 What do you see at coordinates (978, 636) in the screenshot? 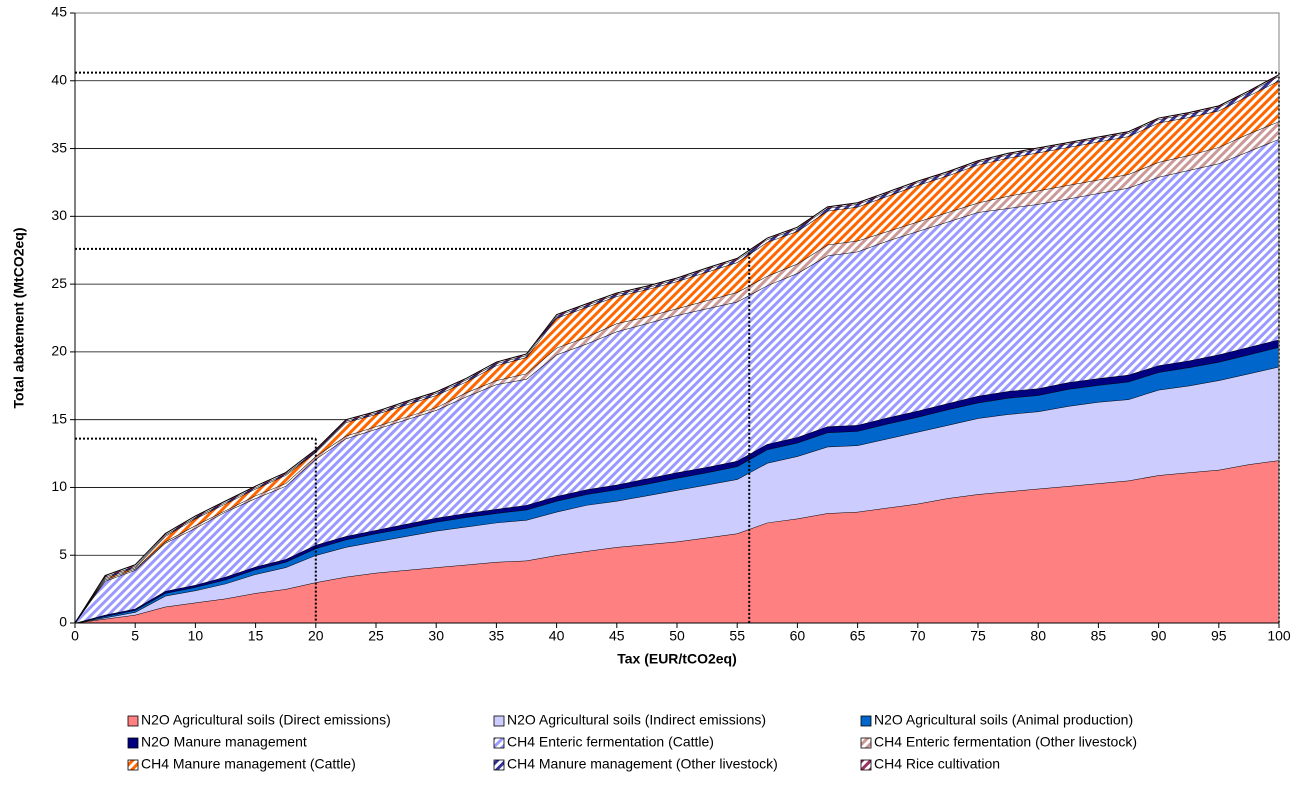
I see `x-tick-label: 75` at bounding box center [978, 636].